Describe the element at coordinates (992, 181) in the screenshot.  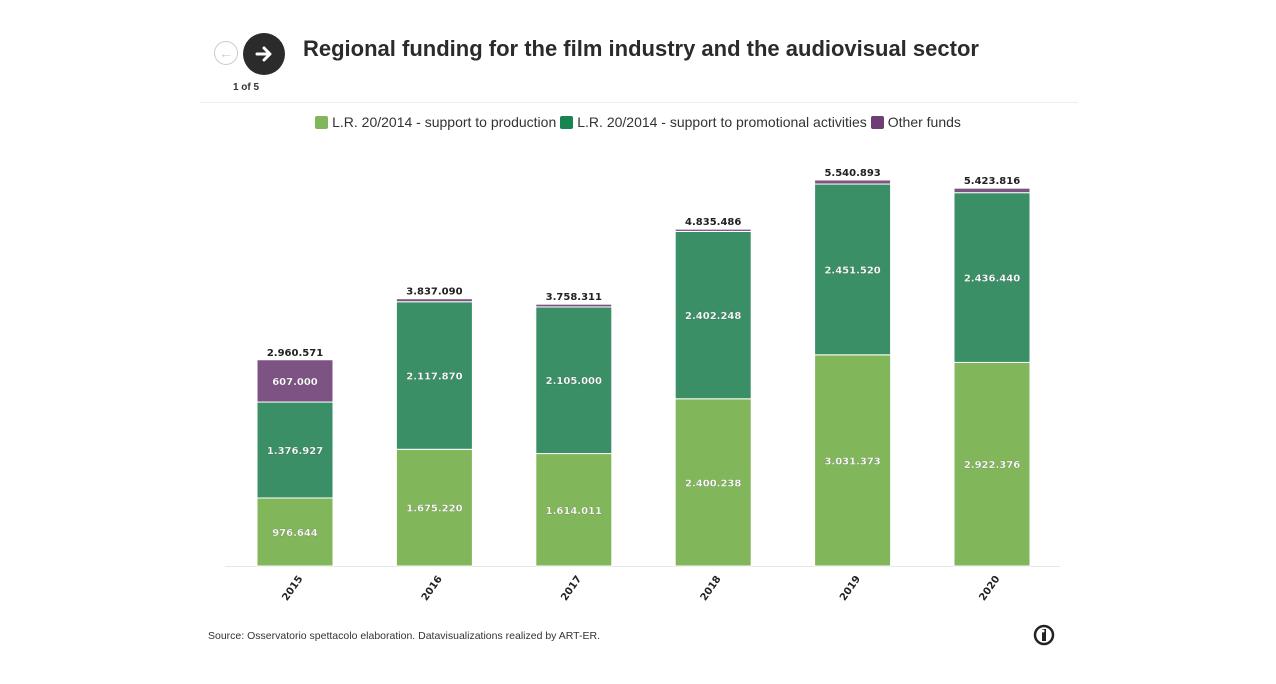
I see `total-label: 5.423.816` at that location.